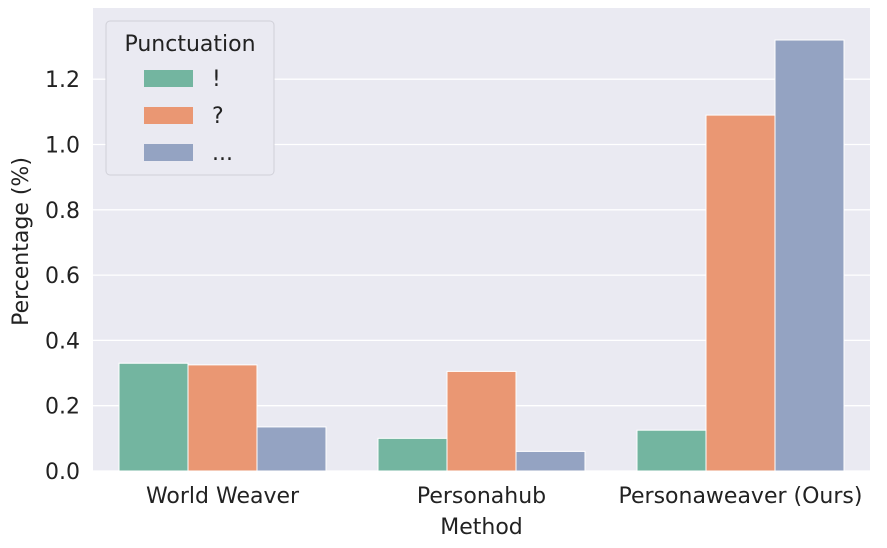  Describe the element at coordinates (62, 472) in the screenshot. I see `y-tick-label: 0.0` at that location.